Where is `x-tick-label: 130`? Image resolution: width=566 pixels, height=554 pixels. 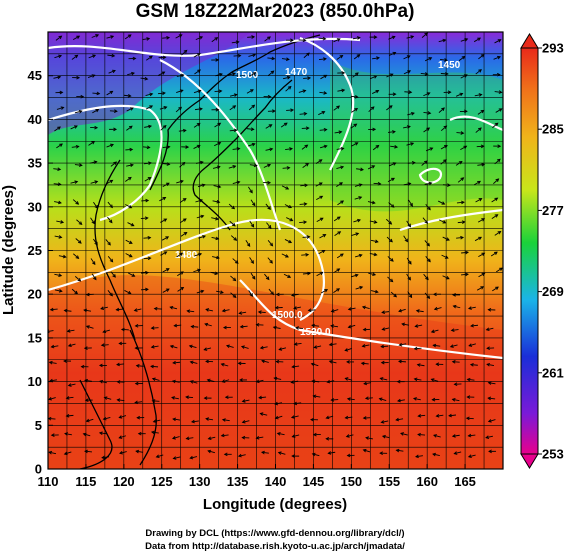
x-tick-label: 130 is located at coordinates (200, 481).